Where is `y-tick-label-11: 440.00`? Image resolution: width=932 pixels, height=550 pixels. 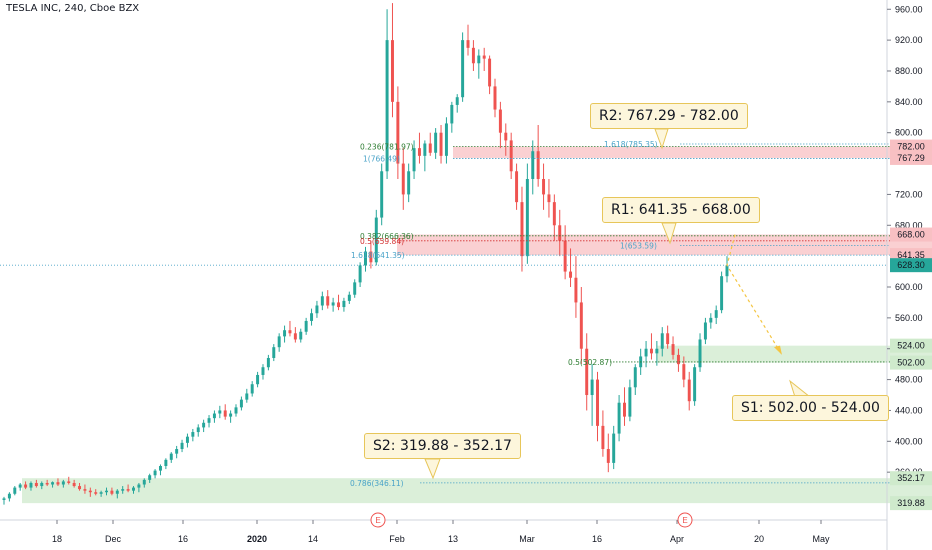 y-tick-label-11: 440.00 is located at coordinates (909, 410).